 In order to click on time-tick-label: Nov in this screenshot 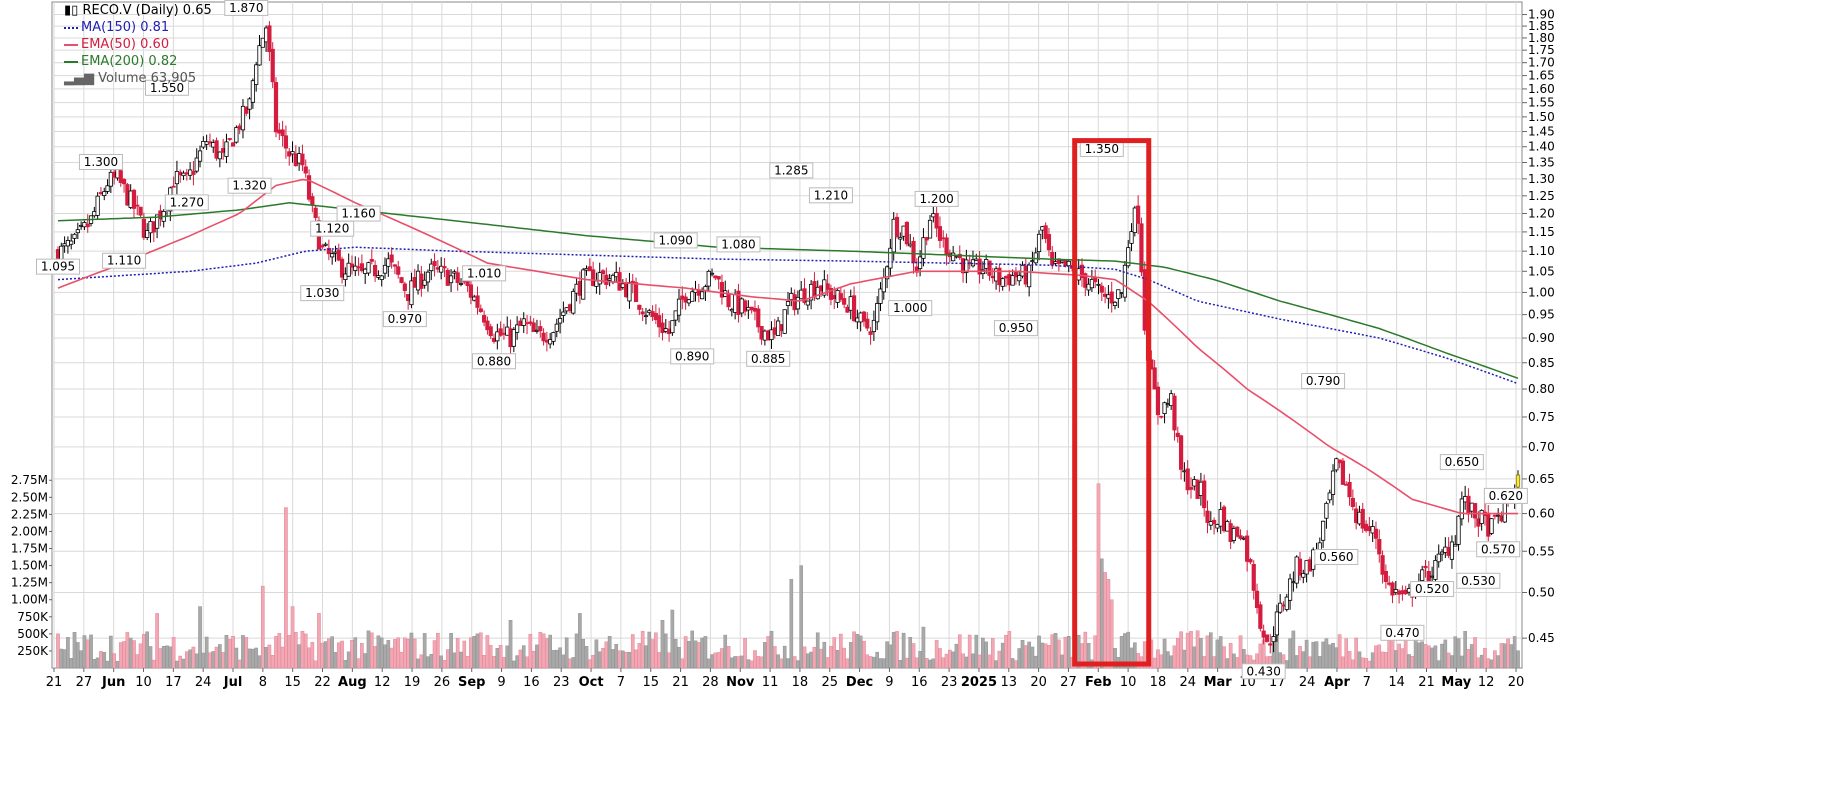, I will do `click(740, 682)`.